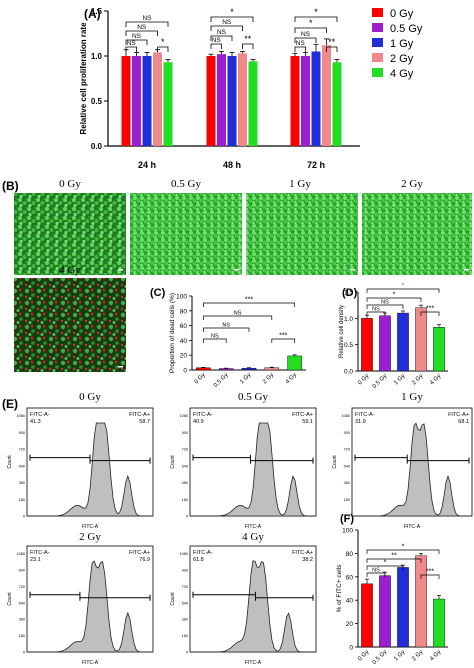 This screenshot has width=474, height=668. I want to click on histogram-title: 4 Gy, so click(253, 537).